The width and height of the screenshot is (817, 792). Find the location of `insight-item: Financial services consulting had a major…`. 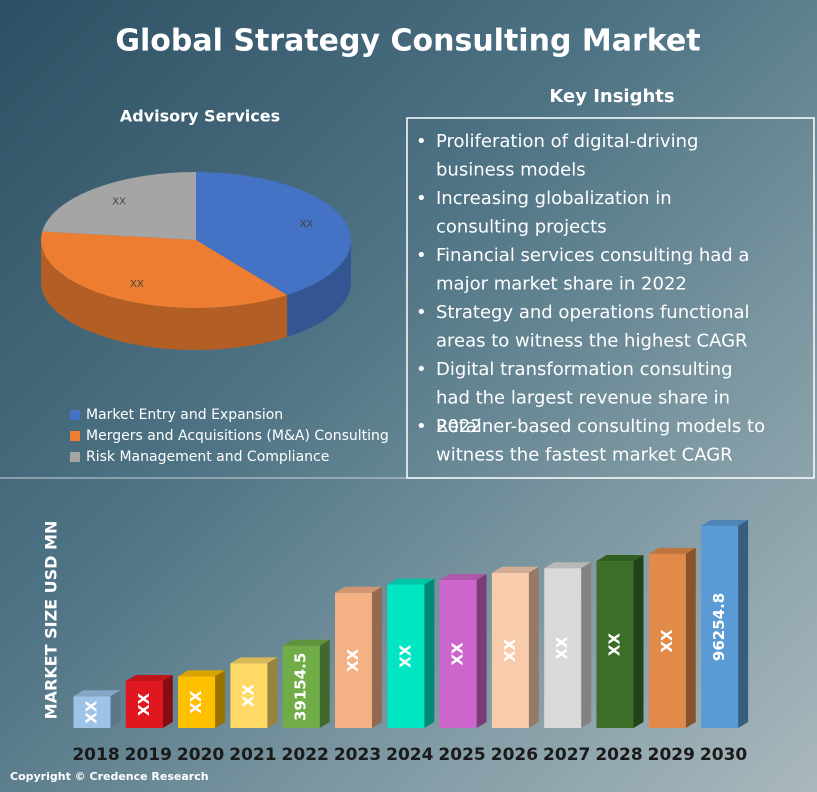

insight-item: Financial services consulting had a major… is located at coordinates (592, 270).